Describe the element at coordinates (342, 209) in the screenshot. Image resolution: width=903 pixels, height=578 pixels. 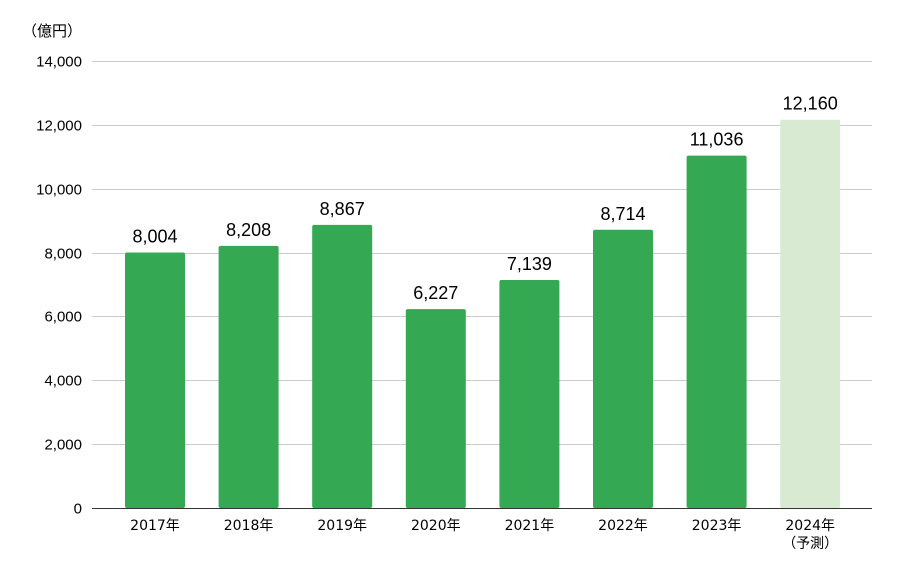
I see `bar-value-label: 8,867` at that location.